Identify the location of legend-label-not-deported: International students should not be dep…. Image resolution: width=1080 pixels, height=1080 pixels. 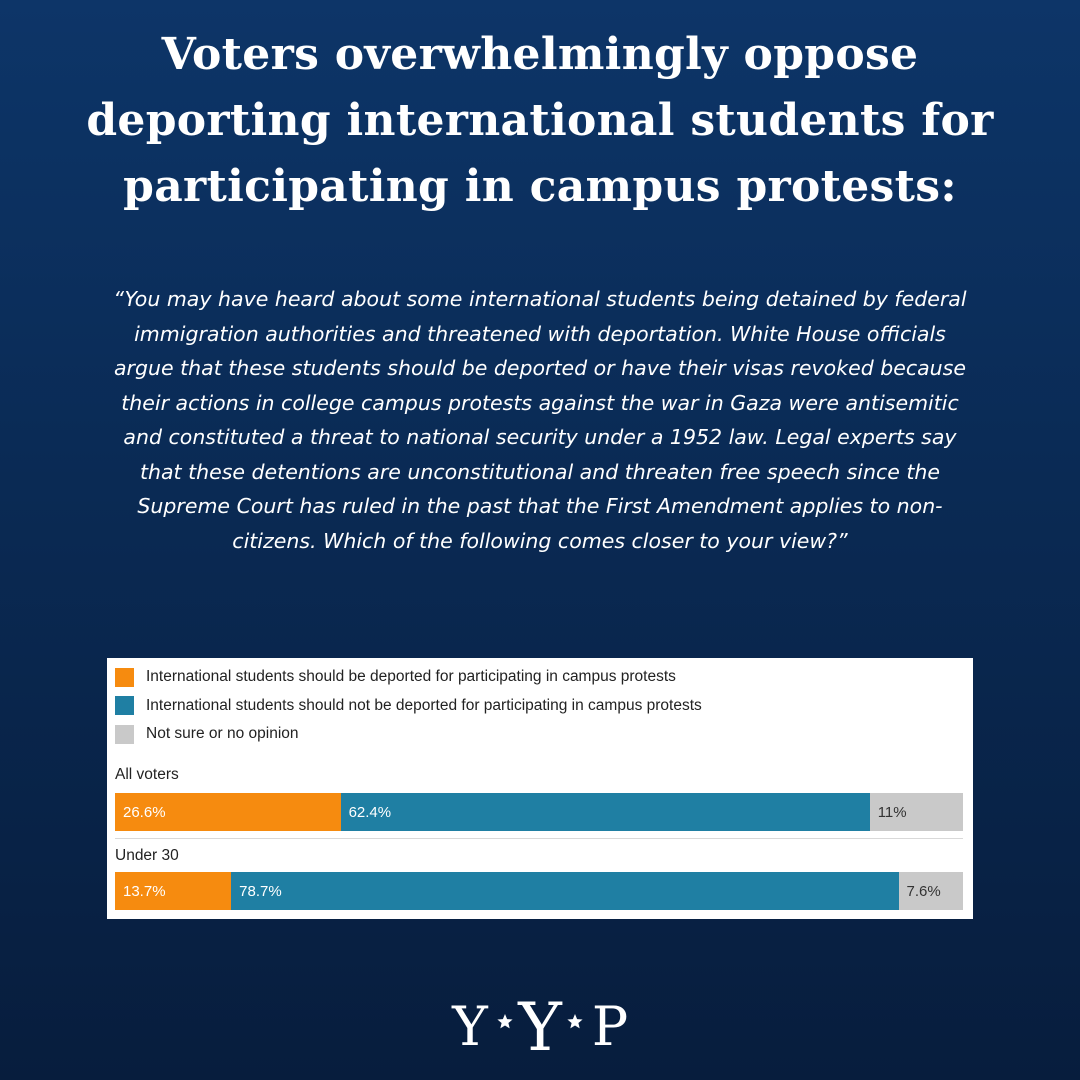
(424, 705).